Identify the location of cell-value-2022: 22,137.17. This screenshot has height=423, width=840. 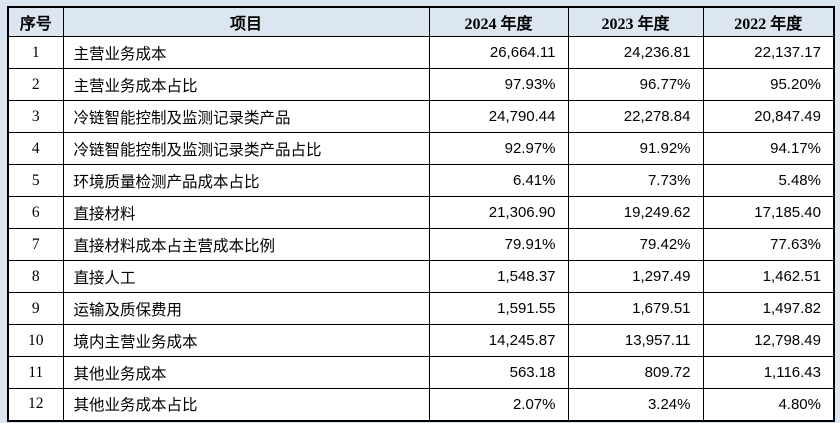
(768, 52).